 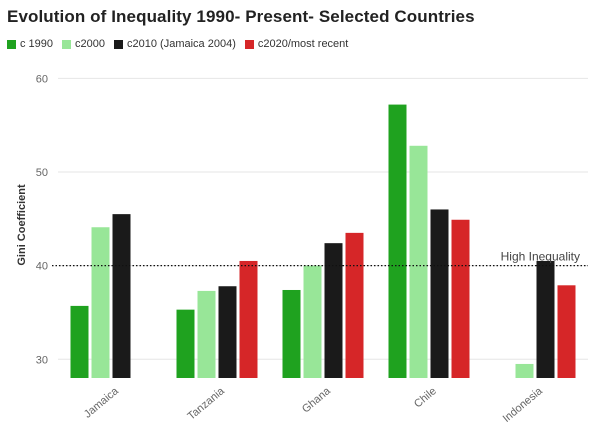 What do you see at coordinates (42, 267) in the screenshot?
I see `y-tick-label: 40` at bounding box center [42, 267].